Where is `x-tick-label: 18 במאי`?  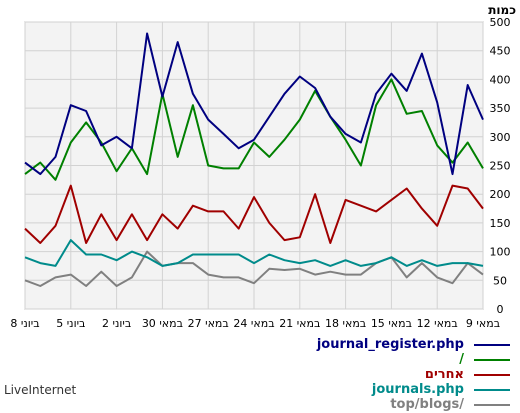 x-tick-label: 18 במאי is located at coordinates (345, 323).